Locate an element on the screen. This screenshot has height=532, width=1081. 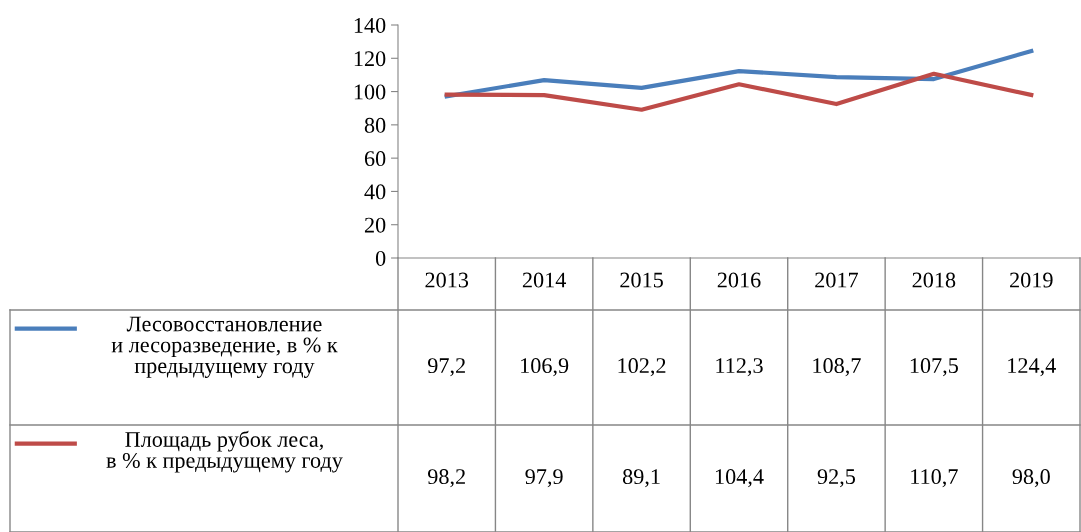
legend-label: Площадь рубок леса, в % к предыдущему году is located at coordinates (224, 451).